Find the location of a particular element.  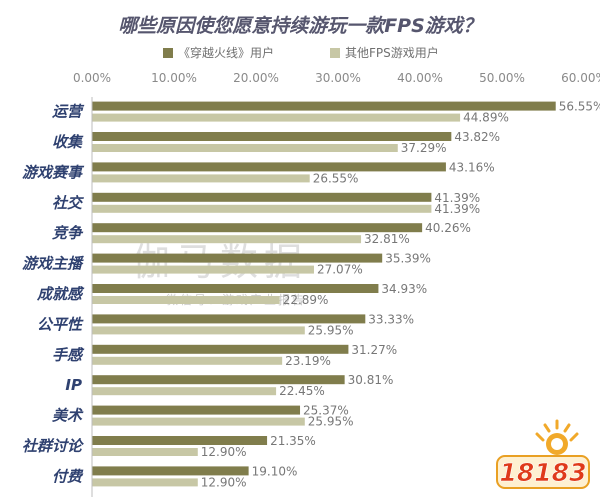

logo: 18183 is located at coordinates (543, 454).